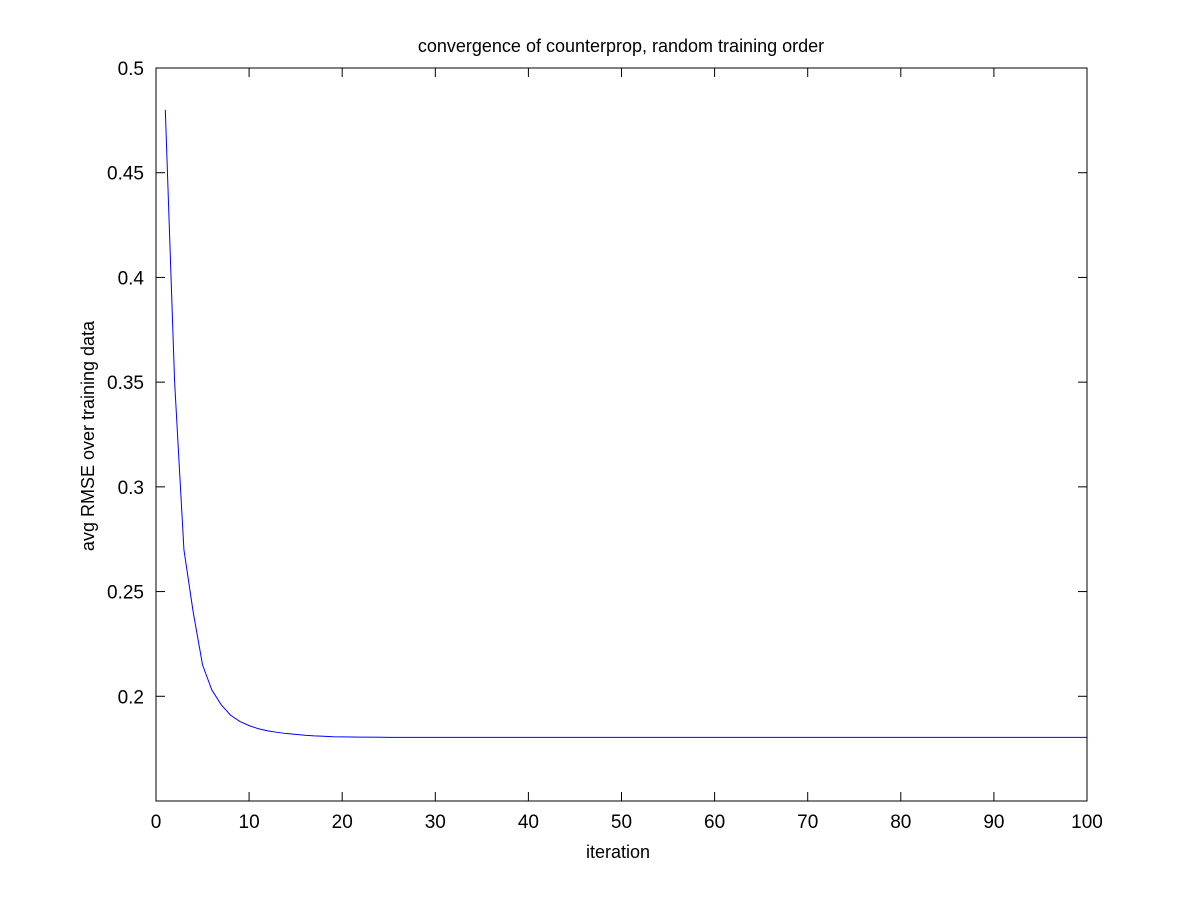  What do you see at coordinates (125, 174) in the screenshot?
I see `y-tick-label: 0.45` at bounding box center [125, 174].